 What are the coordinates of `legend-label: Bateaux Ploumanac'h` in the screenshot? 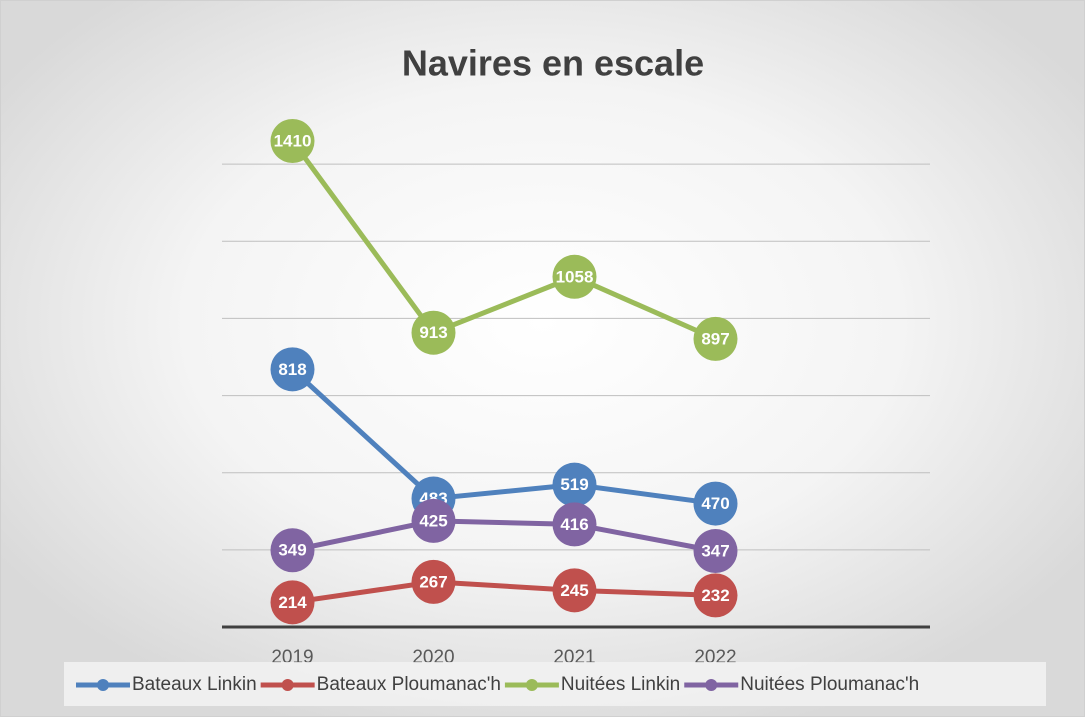 It's located at (409, 684).